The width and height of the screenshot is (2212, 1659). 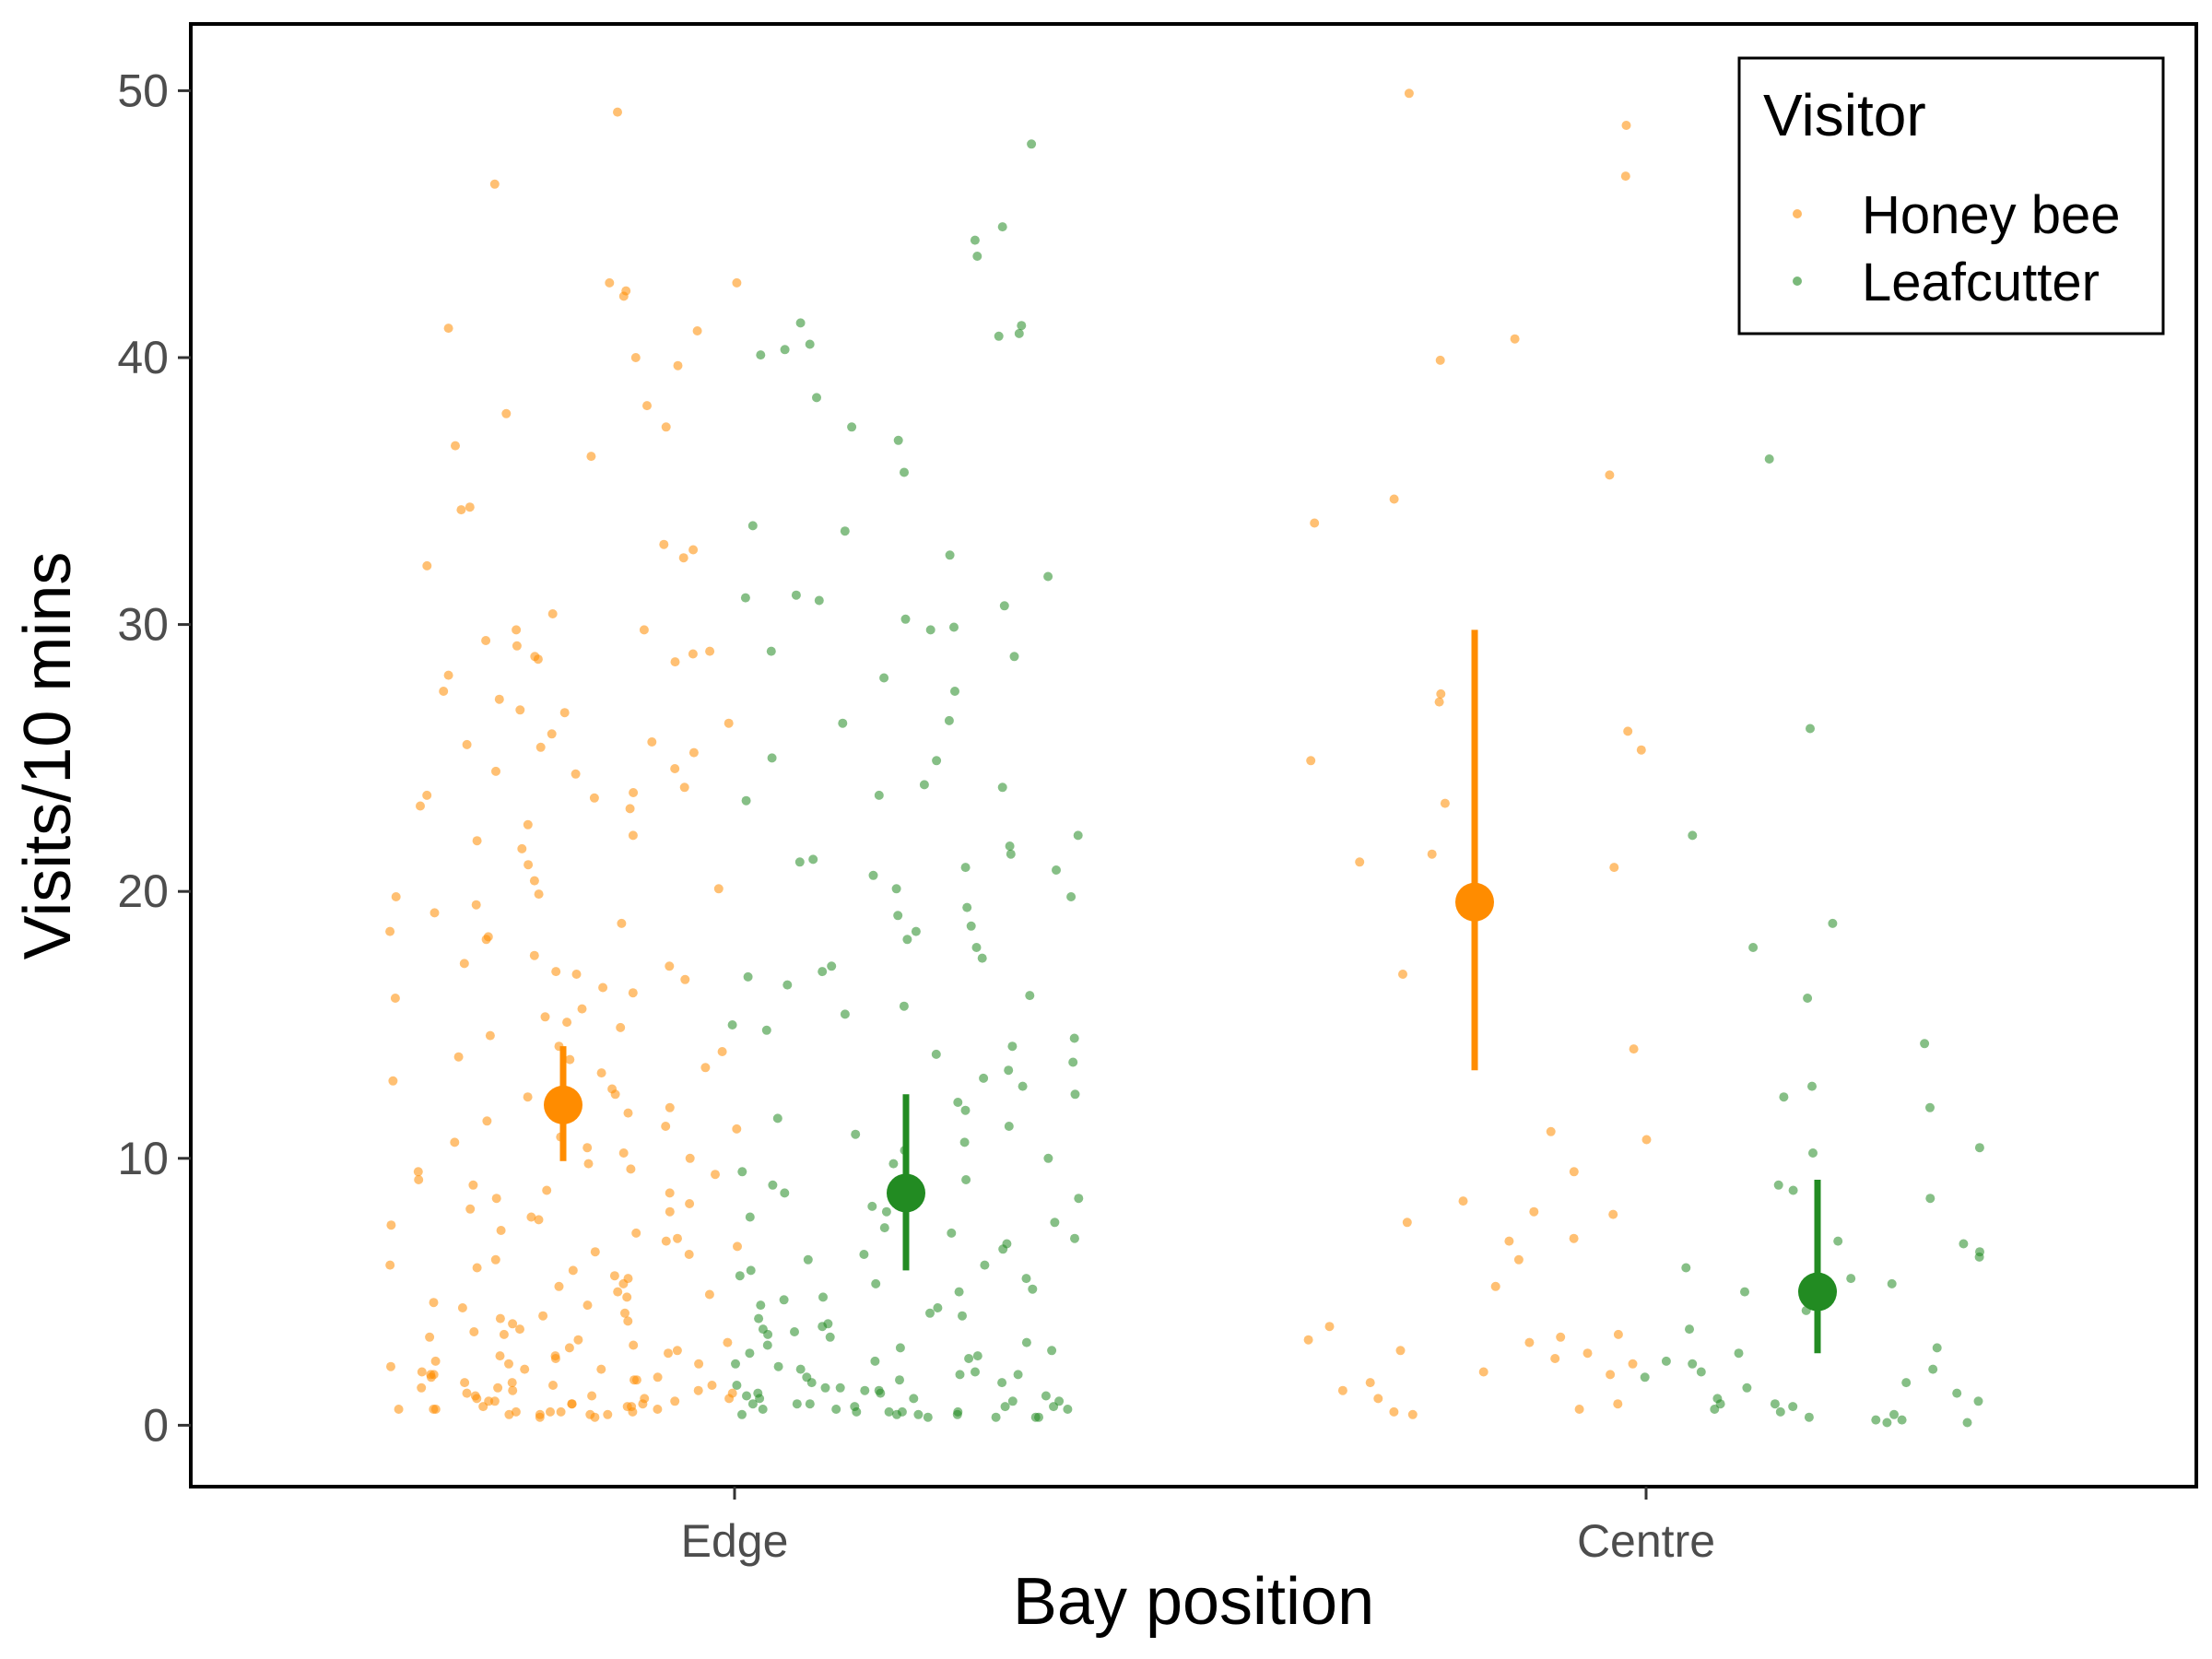 What do you see at coordinates (154, 758) in the screenshot?
I see `y-axis: 0 10 20 30 40 50` at bounding box center [154, 758].